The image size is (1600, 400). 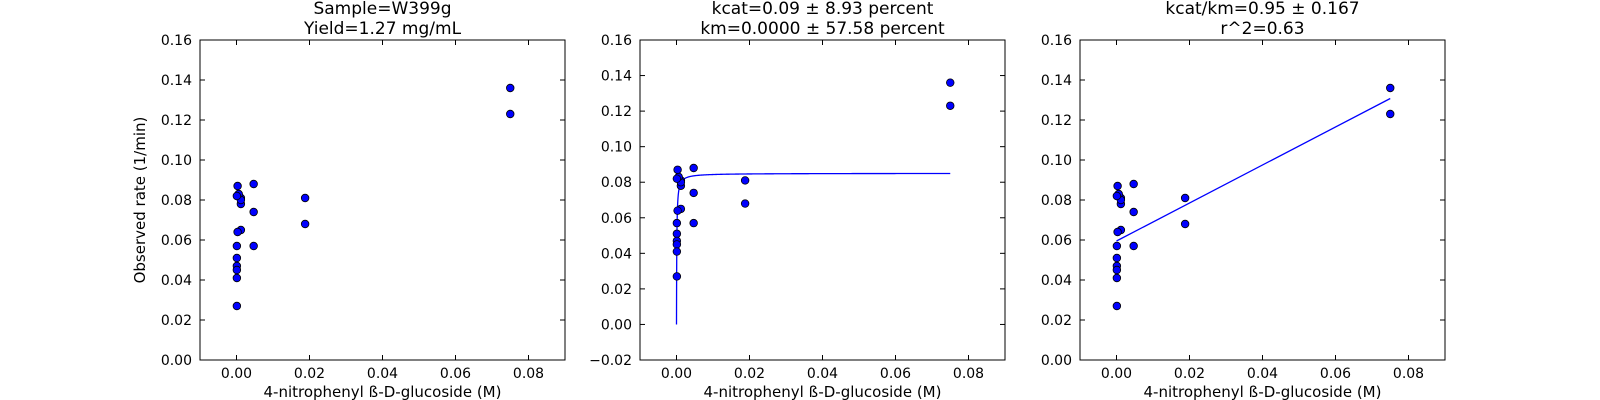 I want to click on chart-title-line: kcat=0.09 ± 8.93 percent, so click(x=823, y=9).